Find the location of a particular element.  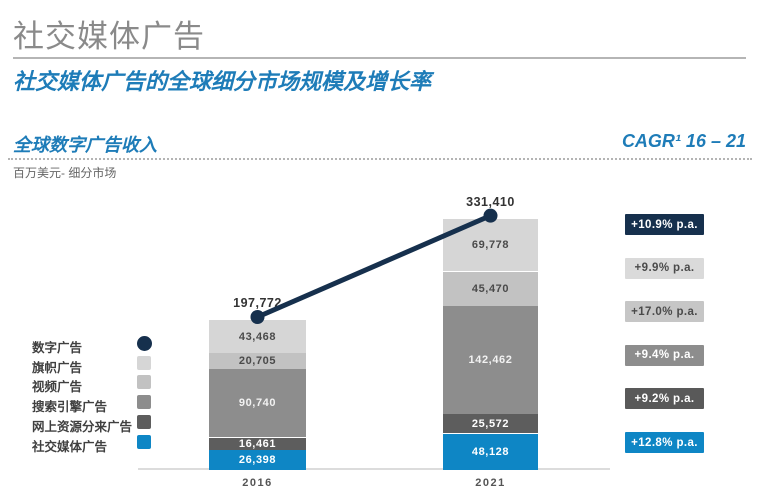

legend-row: 社交媒体广告 is located at coordinates (93, 444).